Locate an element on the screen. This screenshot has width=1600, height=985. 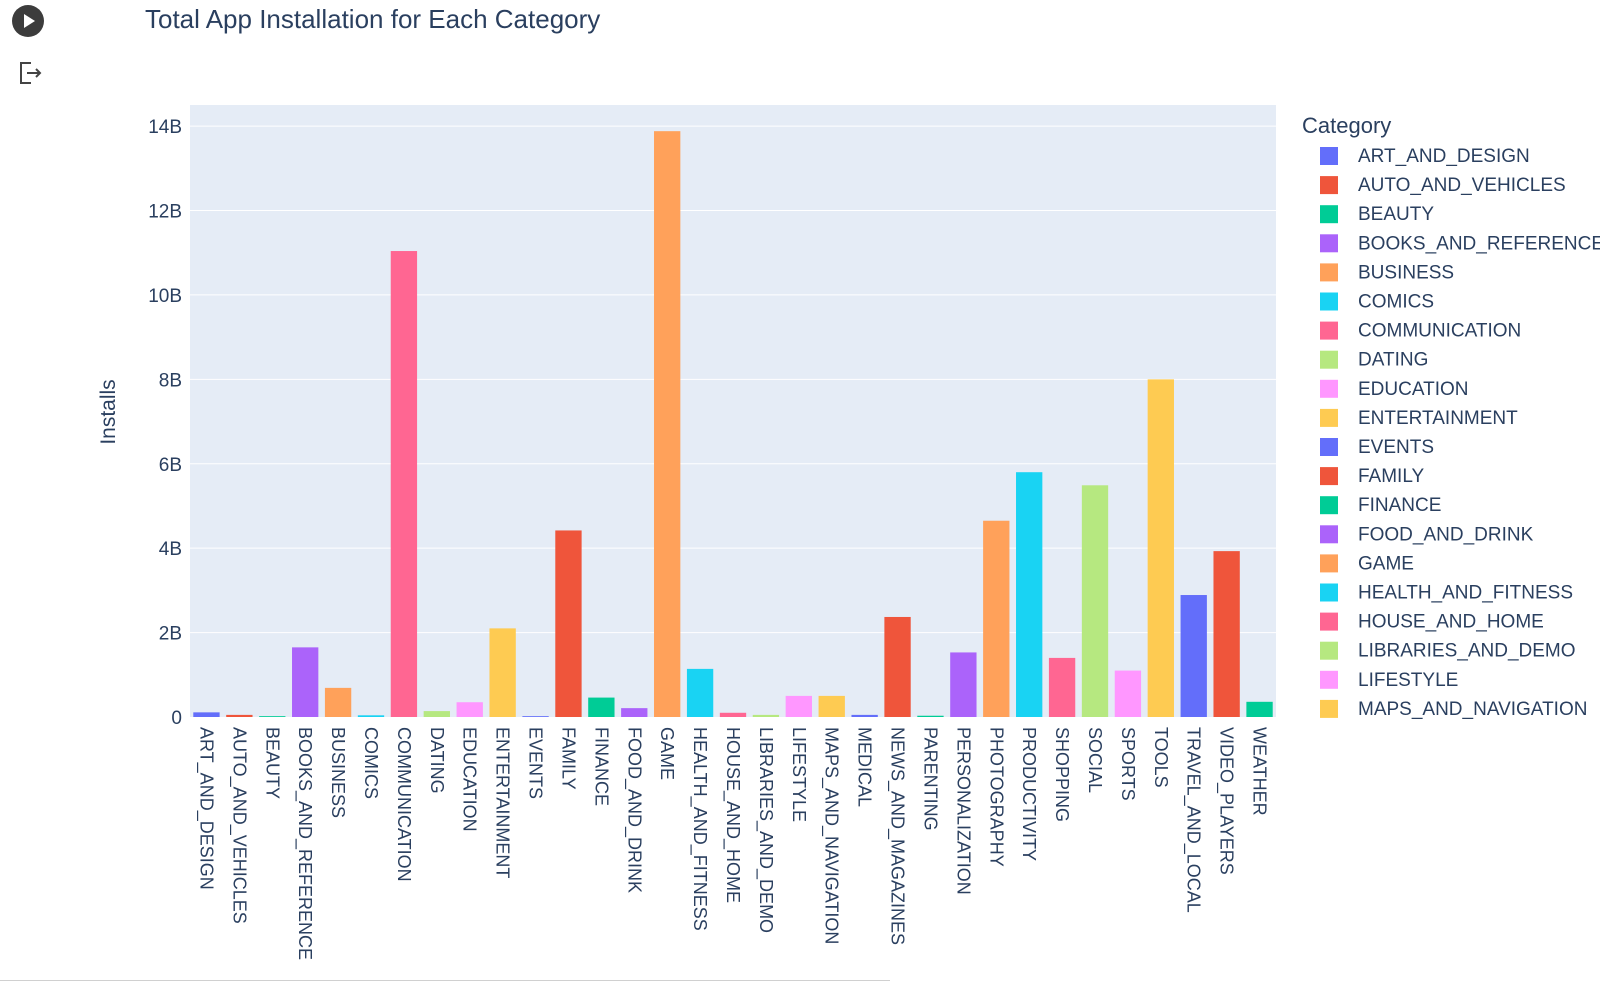
legend-title: Category is located at coordinates (1346, 125).